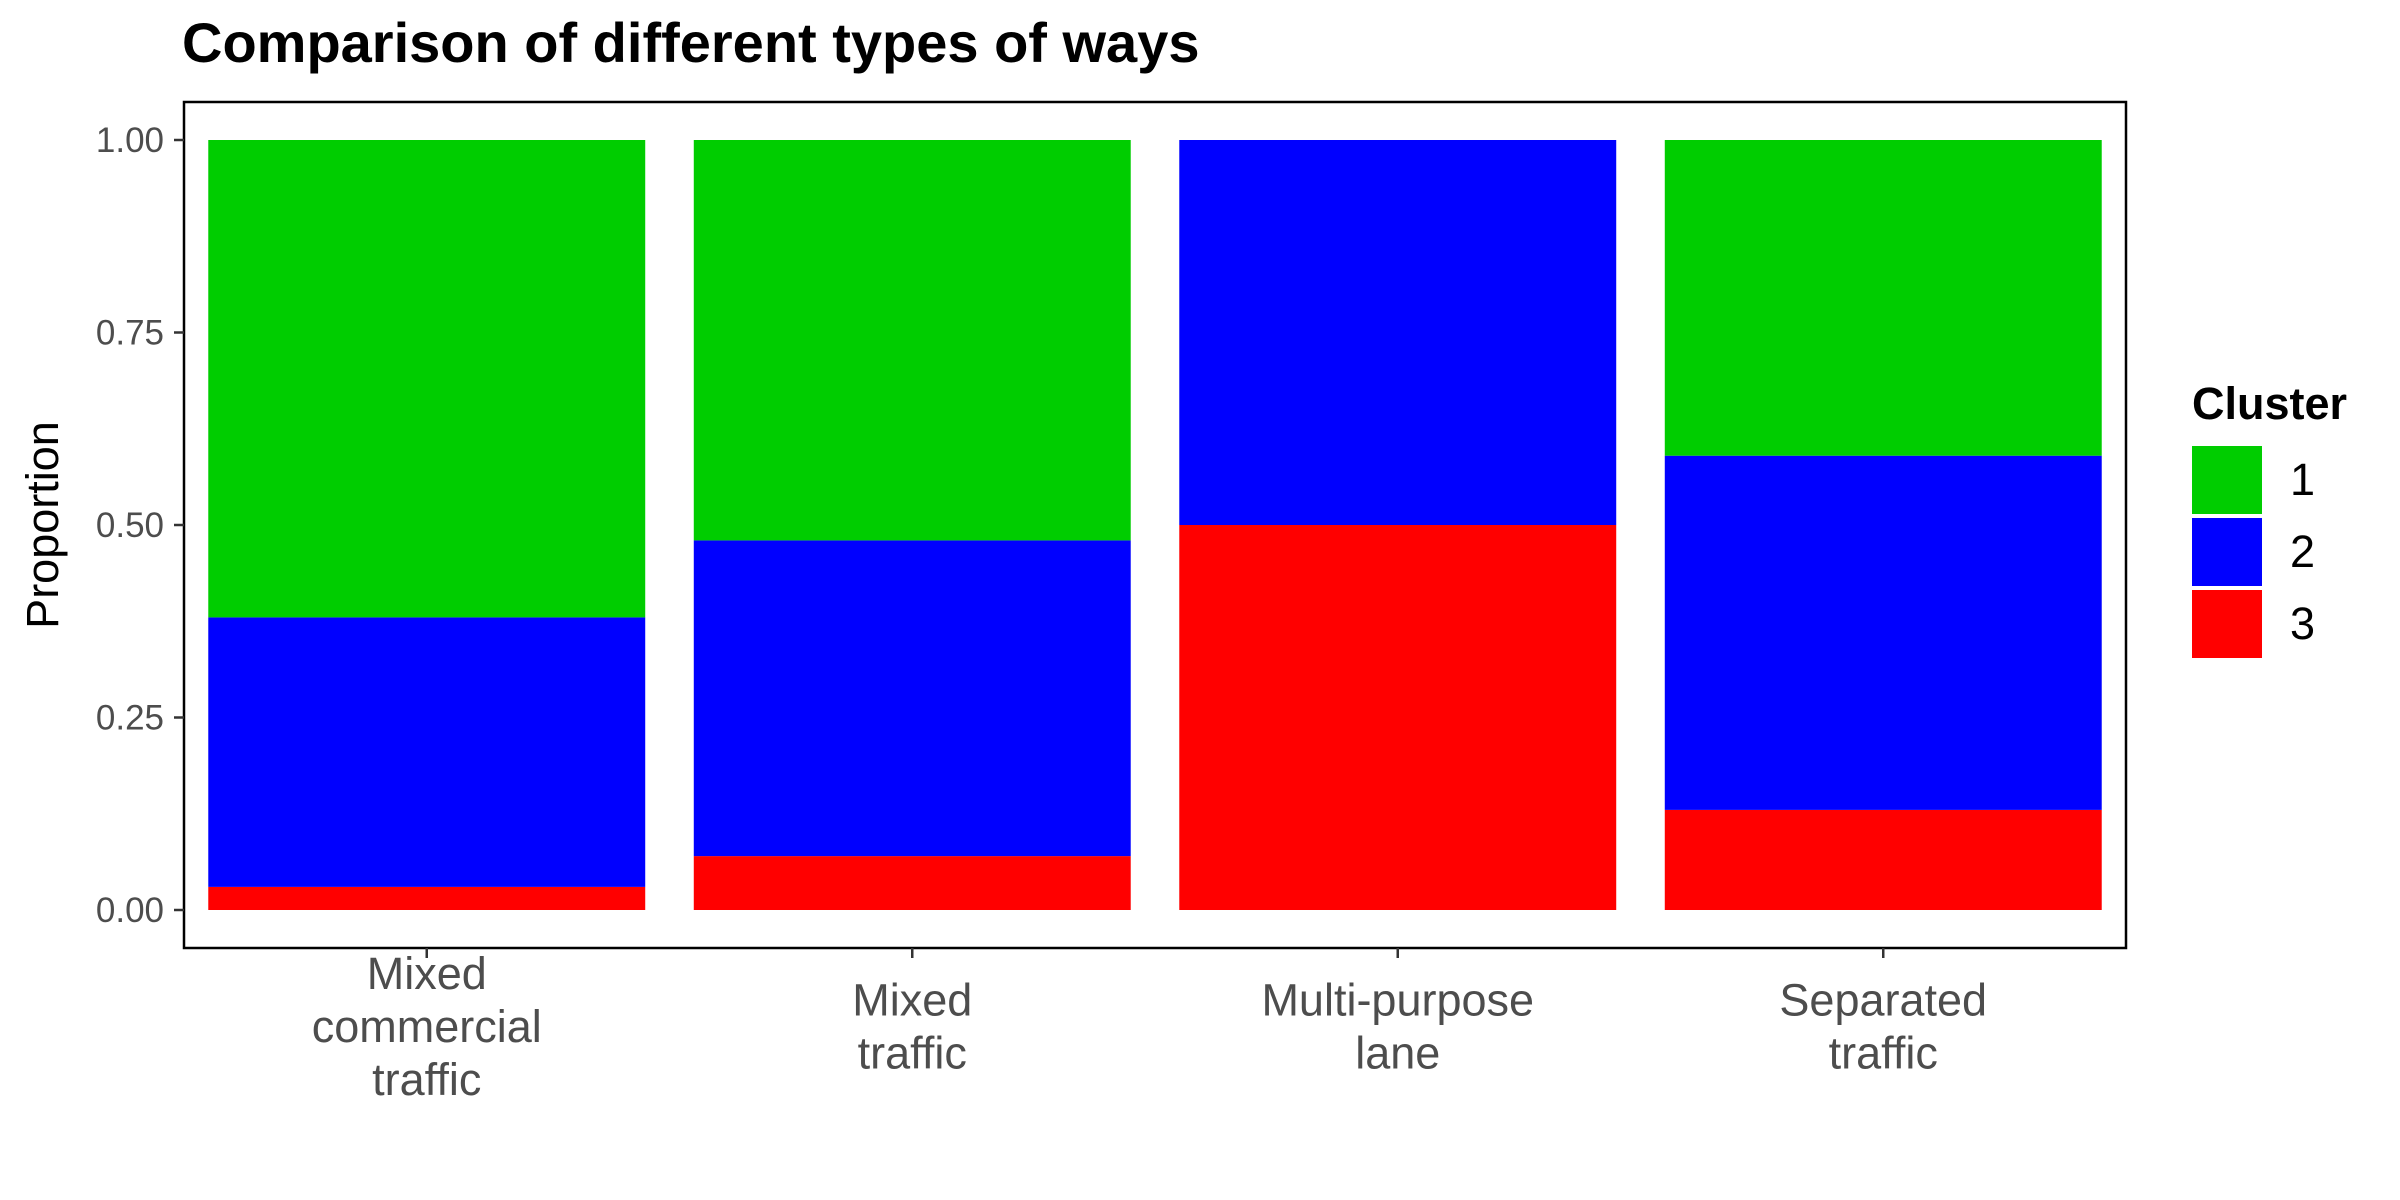  I want to click on legend-item-1: 1, so click(2269, 480).